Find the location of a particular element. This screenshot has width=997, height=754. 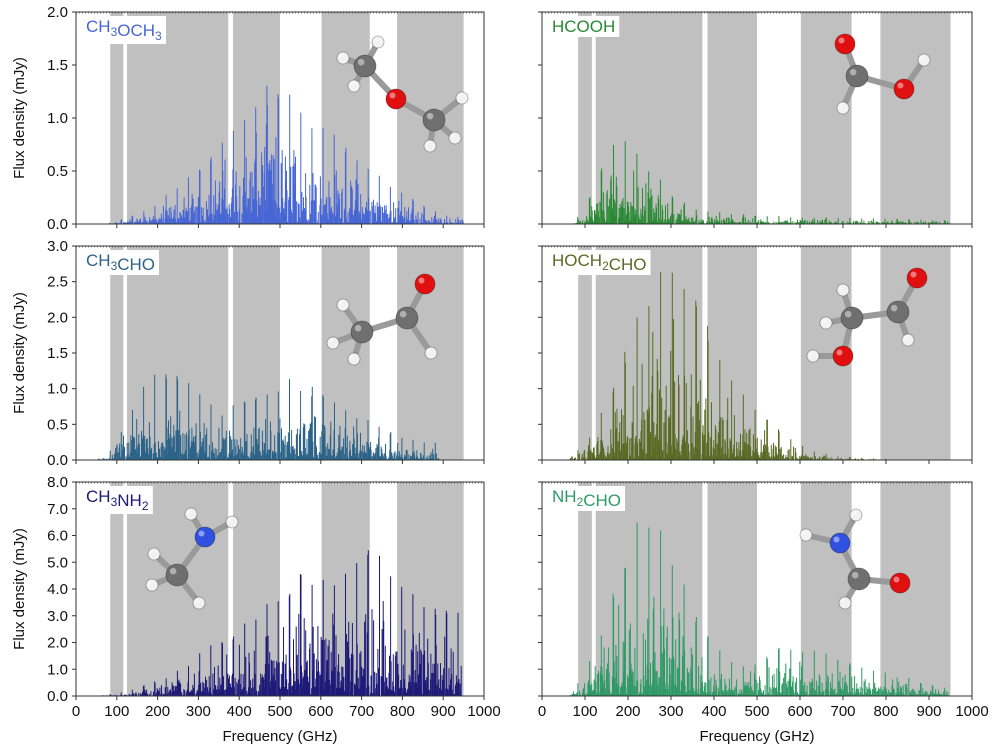

y-tick-label: 8.0 is located at coordinates (57, 482).